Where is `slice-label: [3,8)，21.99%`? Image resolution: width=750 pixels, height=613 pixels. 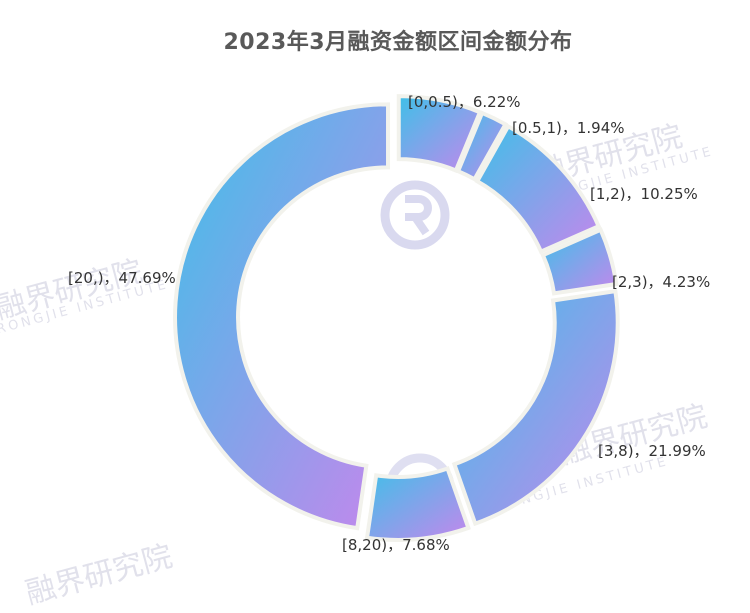 slice-label: [3,8)，21.99% is located at coordinates (652, 451).